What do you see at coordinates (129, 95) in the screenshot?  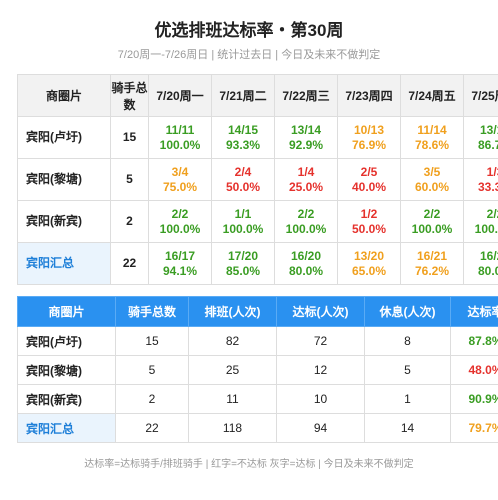 I see `column-header: 骑手总数` at bounding box center [129, 95].